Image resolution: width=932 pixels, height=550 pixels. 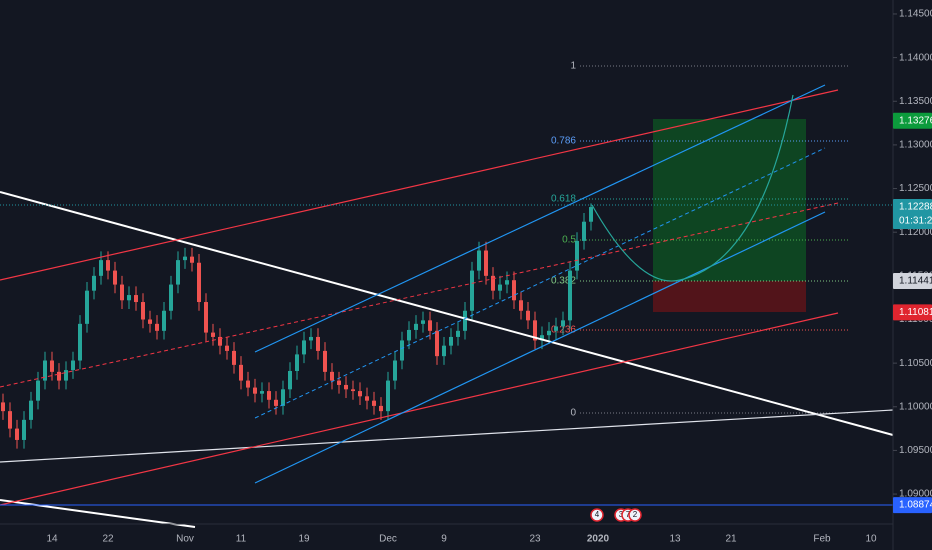 I want to click on x-tick-label: 10, so click(x=871, y=539).